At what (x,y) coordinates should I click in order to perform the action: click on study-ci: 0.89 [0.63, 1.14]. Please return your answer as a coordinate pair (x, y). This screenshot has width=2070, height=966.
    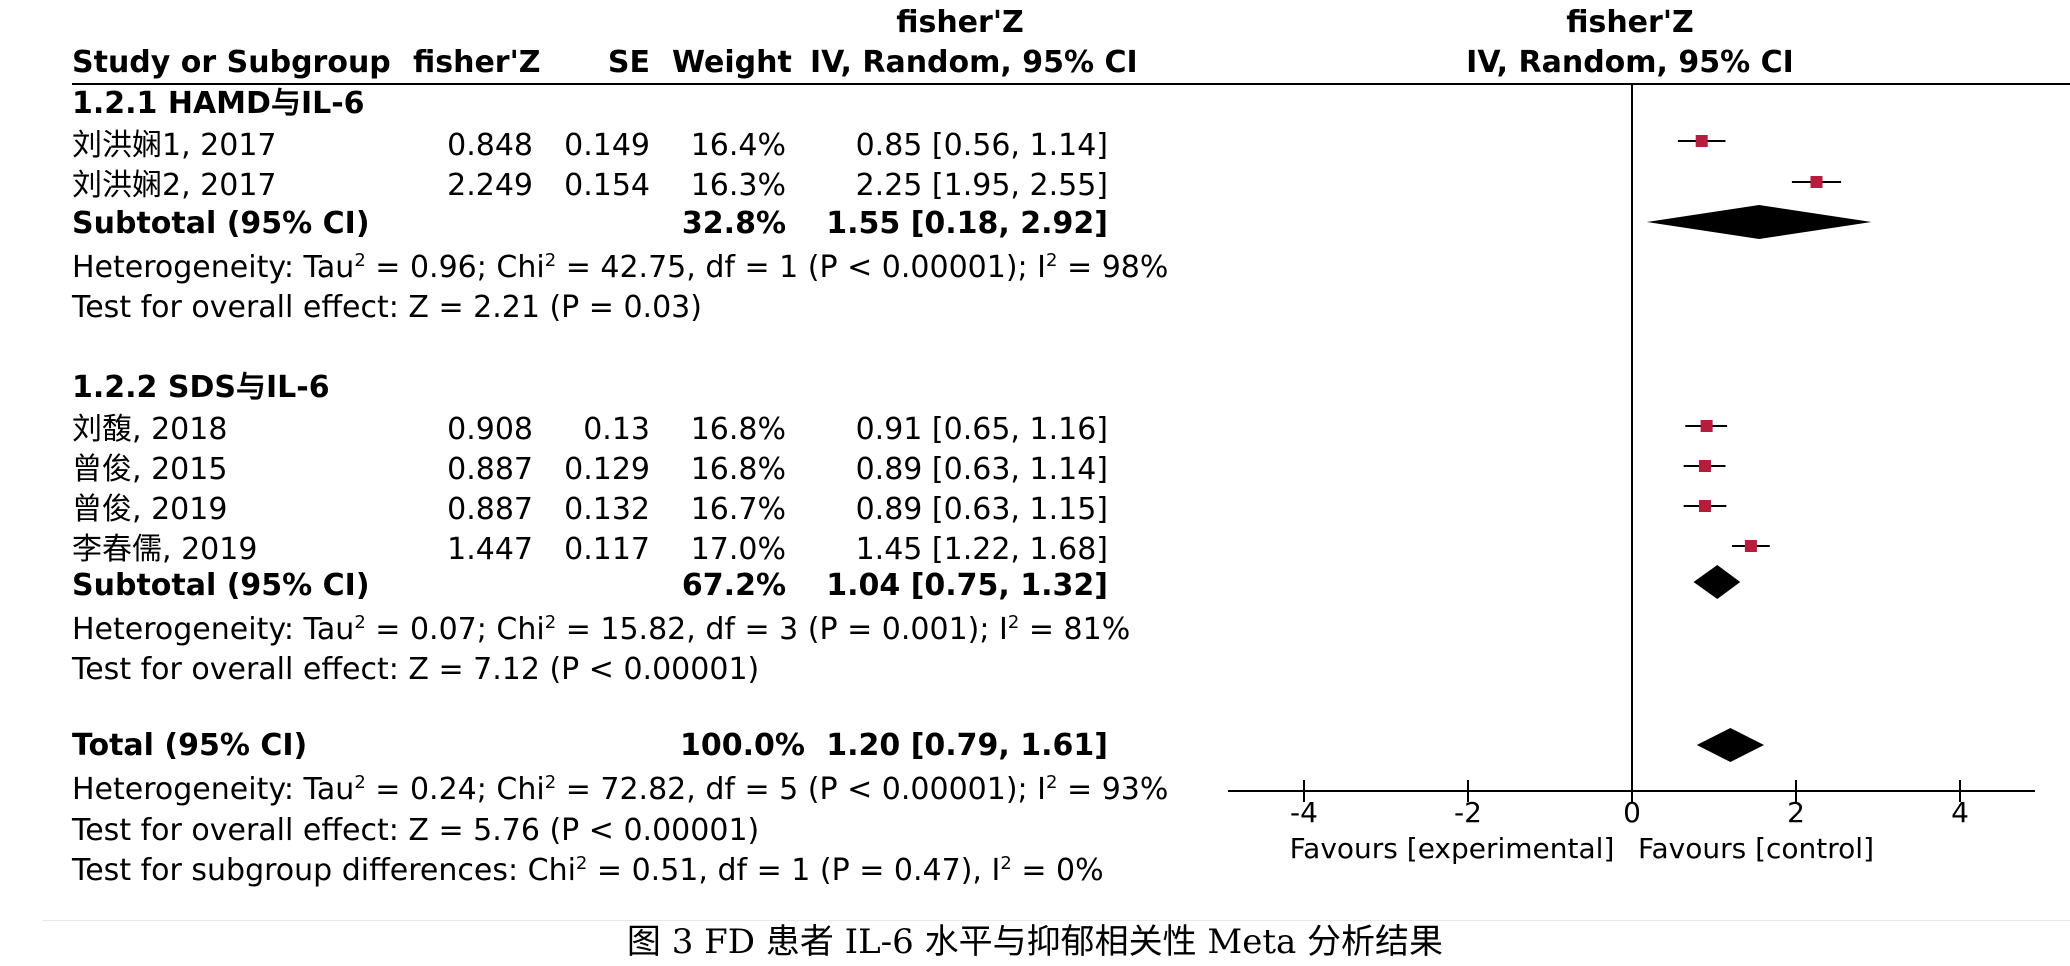
    Looking at the image, I should click on (981, 469).